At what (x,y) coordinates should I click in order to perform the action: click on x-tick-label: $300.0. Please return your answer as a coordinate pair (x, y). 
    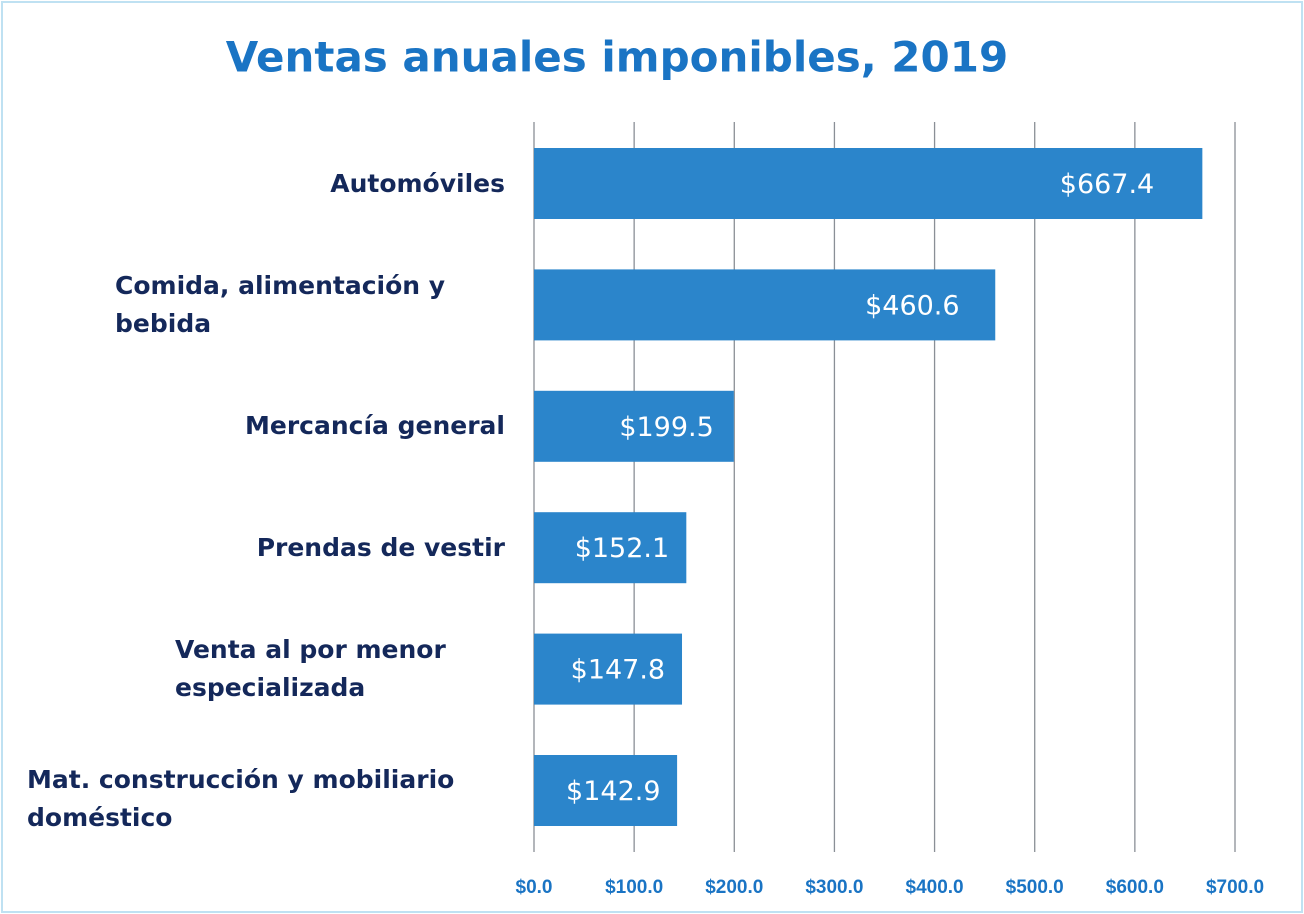
    Looking at the image, I should click on (834, 887).